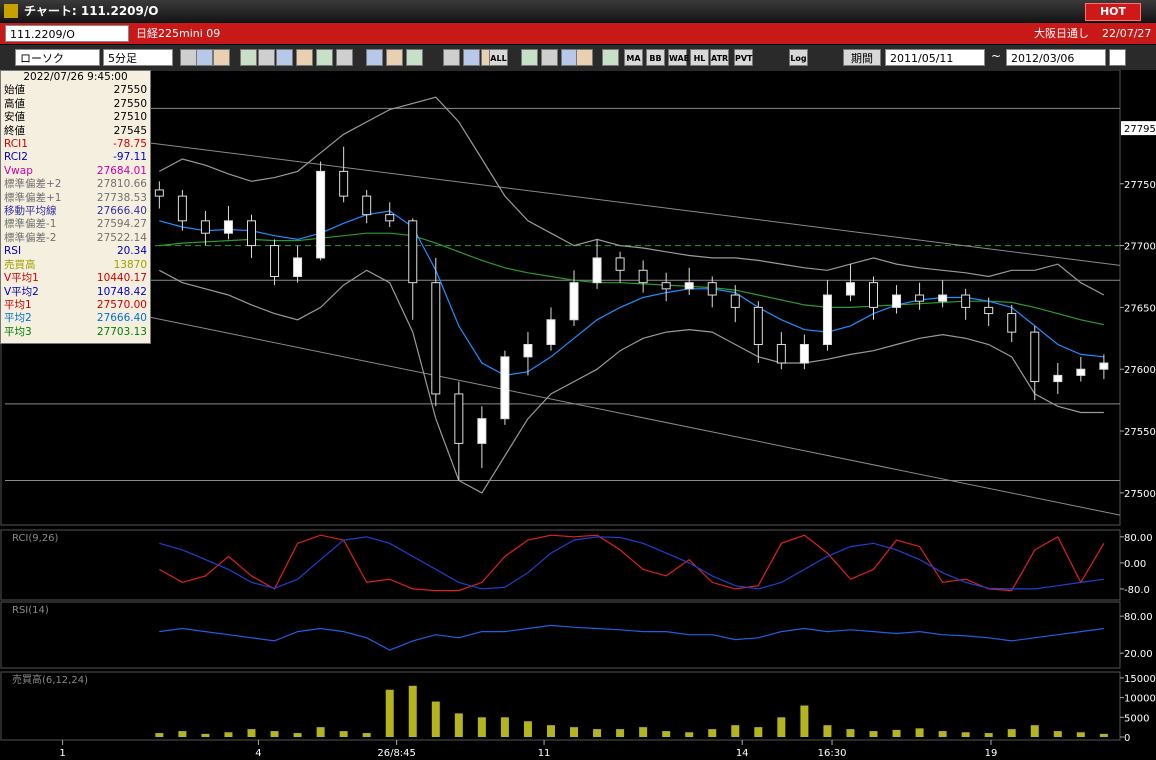 This screenshot has width=1156, height=760. Describe the element at coordinates (1140, 370) in the screenshot. I see `y-tick-label: 27600` at that location.